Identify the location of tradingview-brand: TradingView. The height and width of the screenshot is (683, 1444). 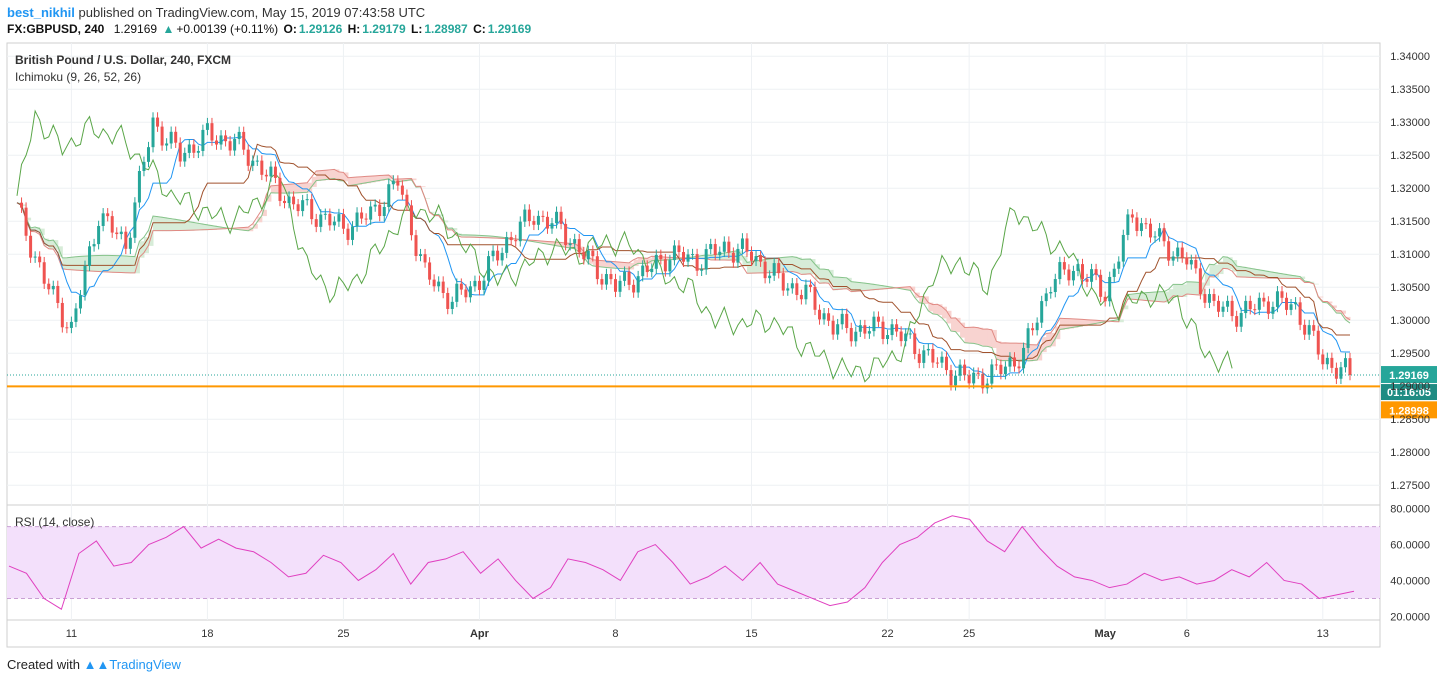
(145, 664).